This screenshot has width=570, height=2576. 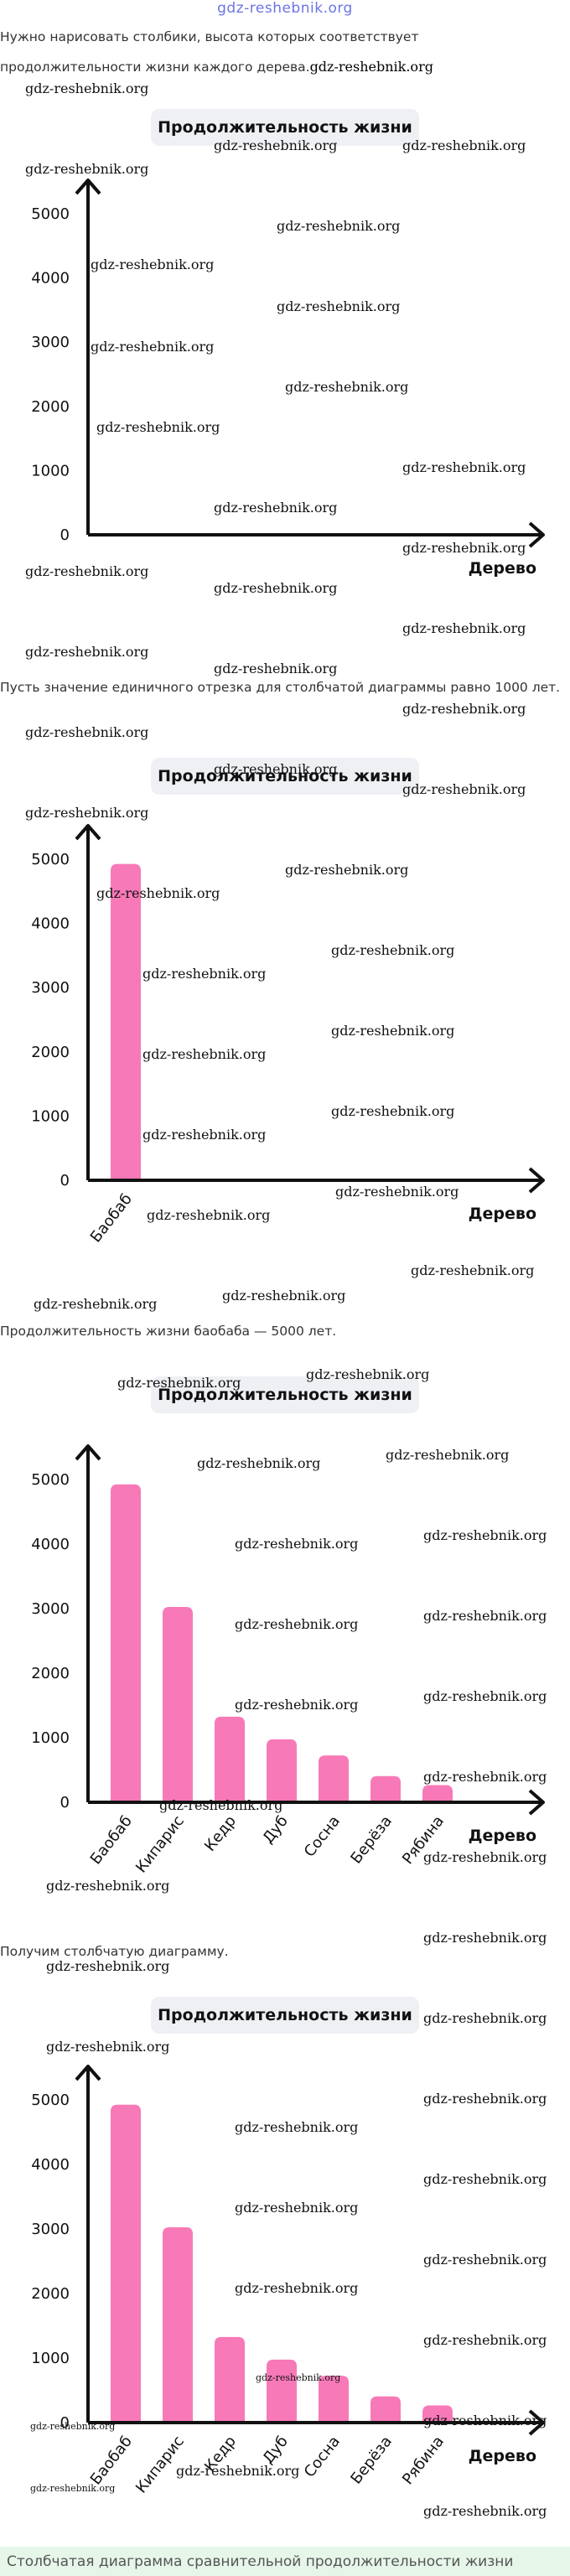 I want to click on chart-svg: 0 1000 2000 3000 4000 5000 Дерево Баобаб, so click(x=288, y=1035).